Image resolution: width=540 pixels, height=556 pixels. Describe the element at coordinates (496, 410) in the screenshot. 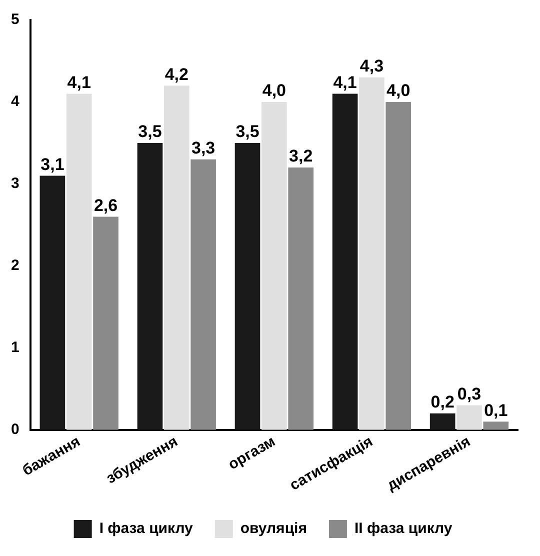

I see `data-label: 0,1` at that location.